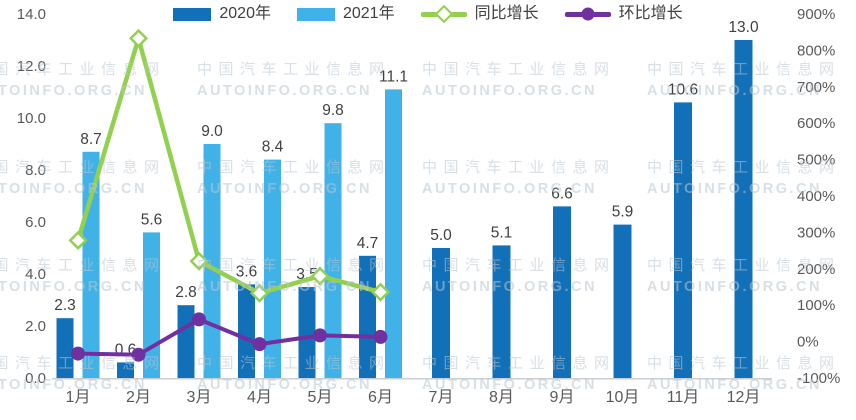  Describe the element at coordinates (125, 370) in the screenshot. I see `bar-2020-2月` at that location.